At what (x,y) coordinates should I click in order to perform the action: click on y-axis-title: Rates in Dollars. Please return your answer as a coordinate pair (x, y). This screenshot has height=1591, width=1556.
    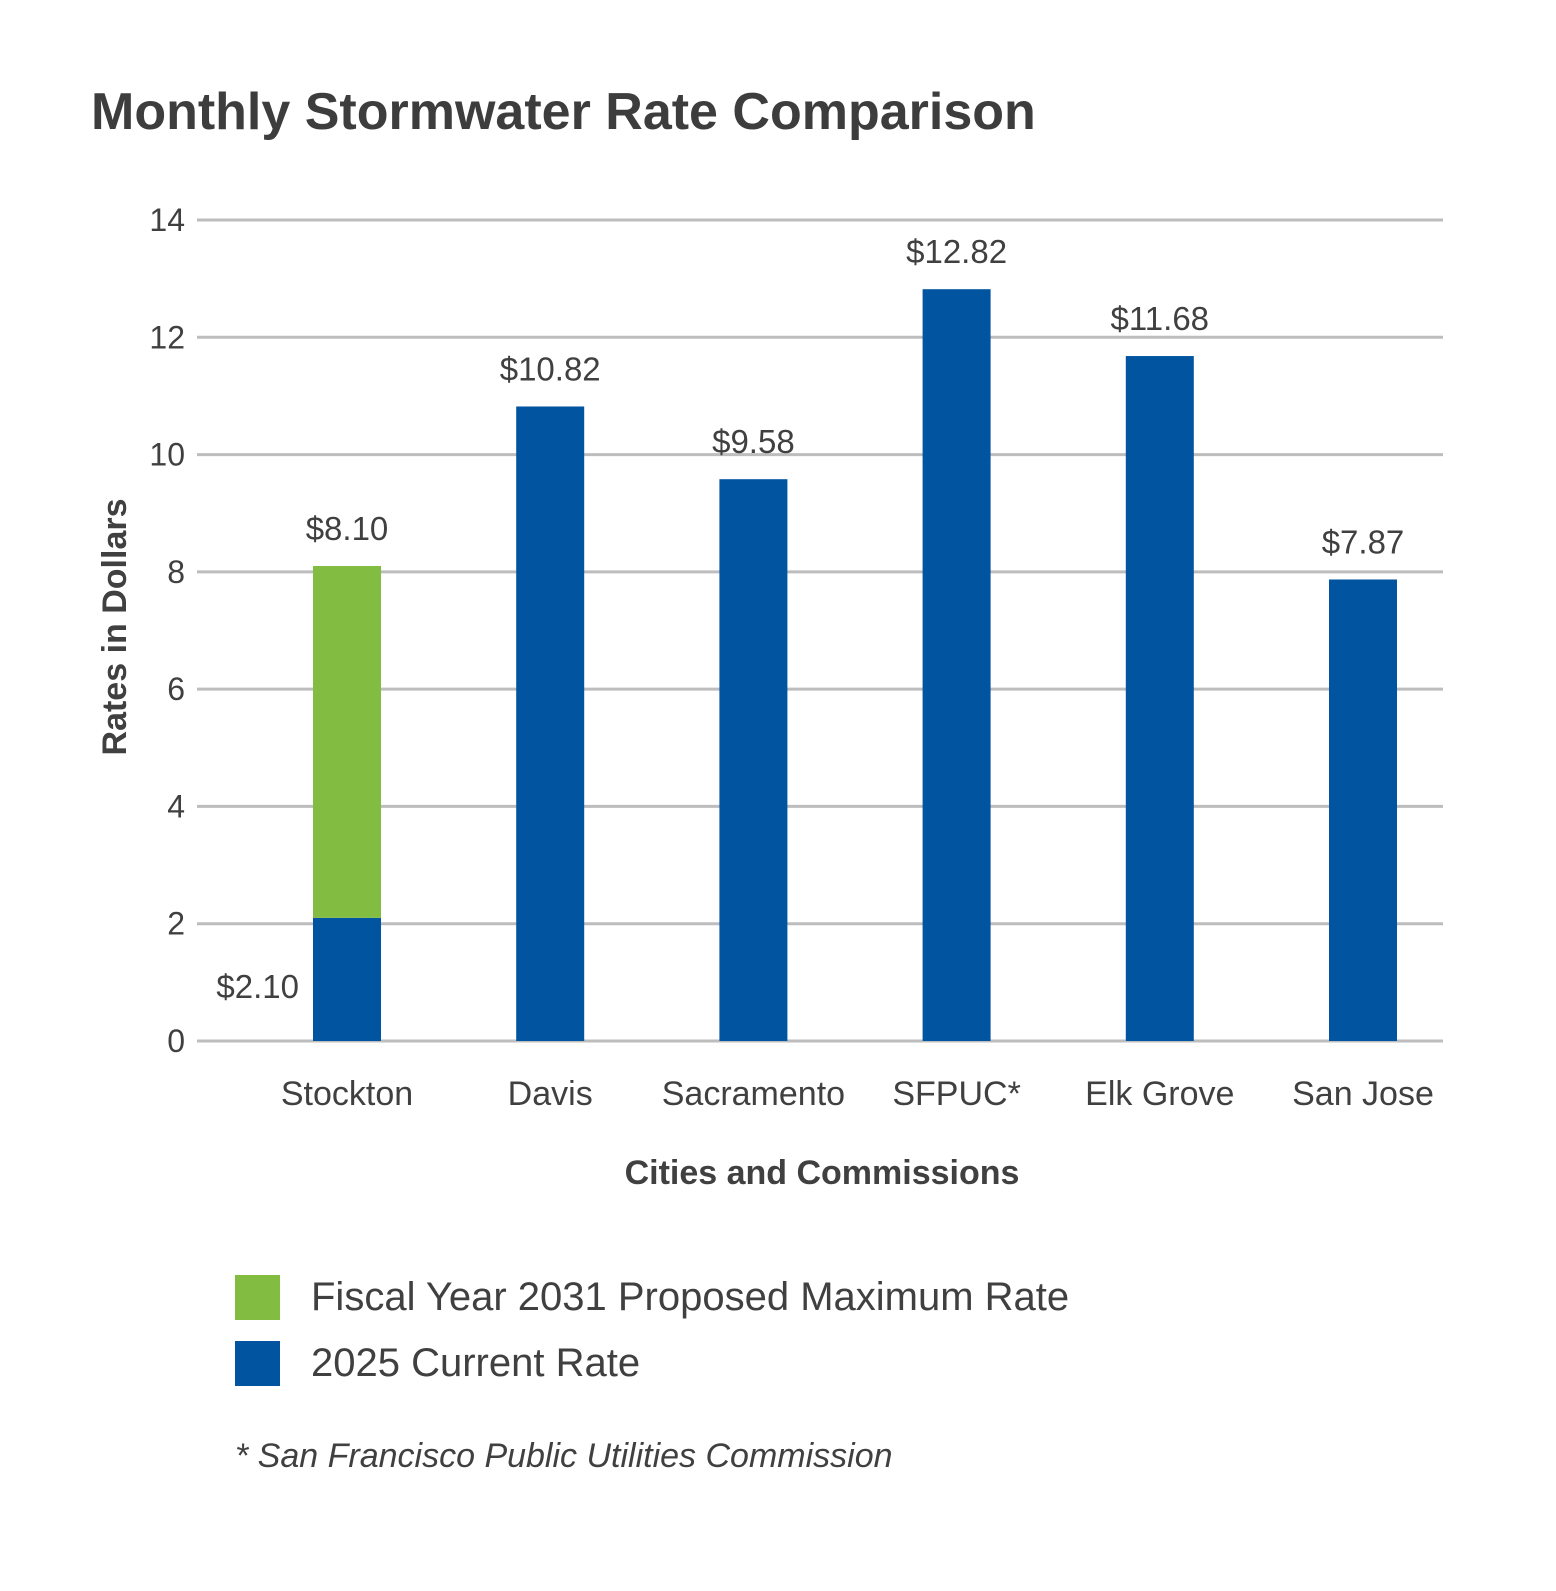
    Looking at the image, I should click on (115, 627).